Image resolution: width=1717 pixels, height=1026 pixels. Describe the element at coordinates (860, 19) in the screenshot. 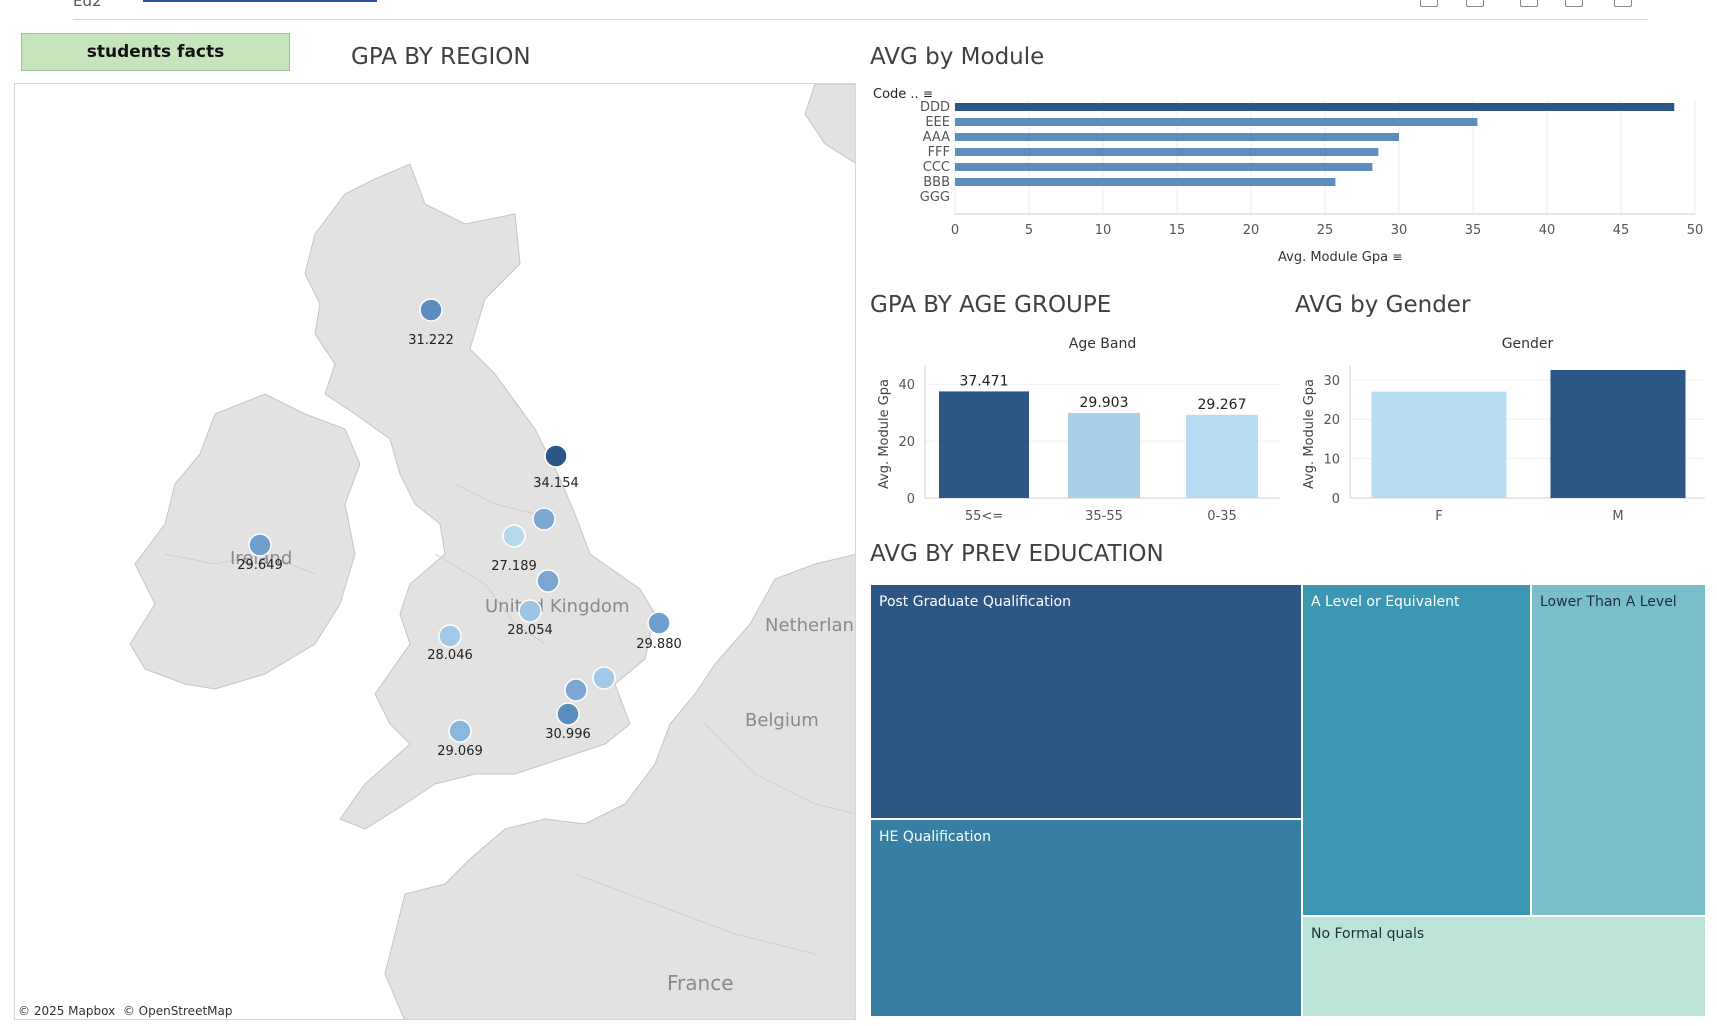

I see `header-divider` at that location.